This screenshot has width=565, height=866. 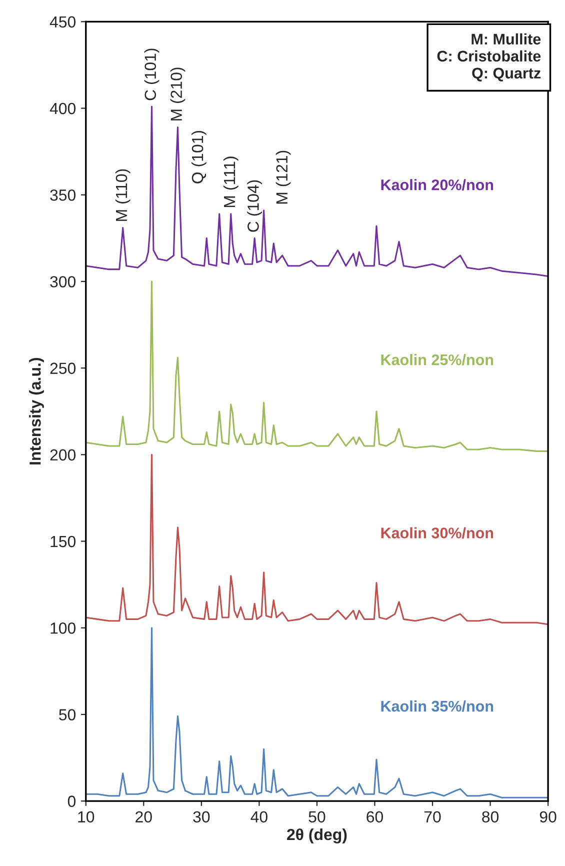 What do you see at coordinates (67, 714) in the screenshot?
I see `y-tick-label: 50` at bounding box center [67, 714].